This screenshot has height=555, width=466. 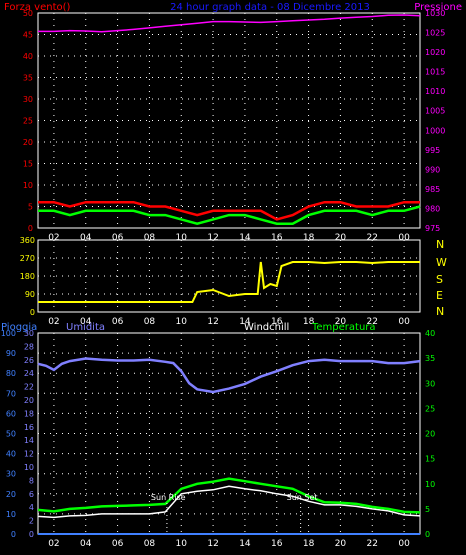 What do you see at coordinates (229, 282) in the screenshot?
I see `wind-direction-line` at bounding box center [229, 282].